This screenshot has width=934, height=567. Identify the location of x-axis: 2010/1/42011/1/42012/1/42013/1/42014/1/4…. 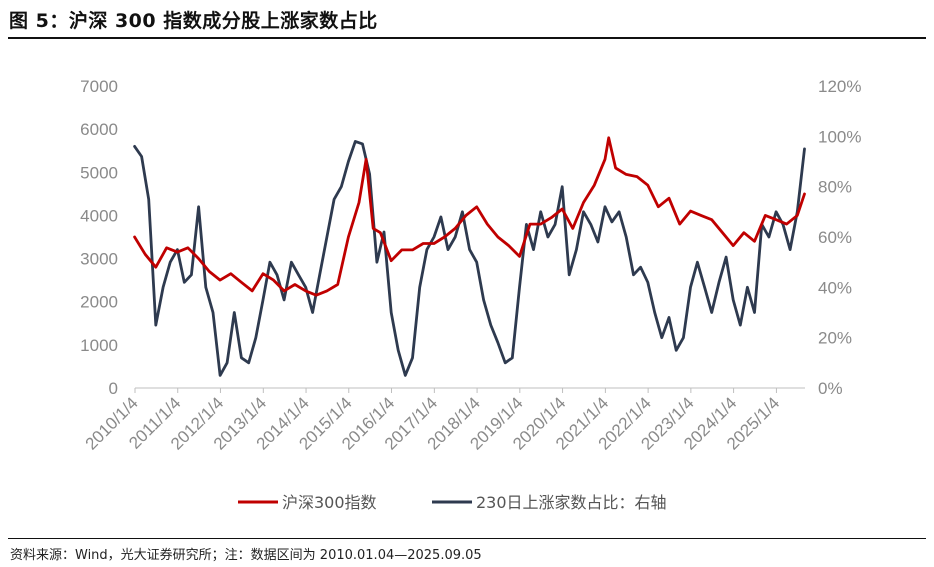
(432, 421).